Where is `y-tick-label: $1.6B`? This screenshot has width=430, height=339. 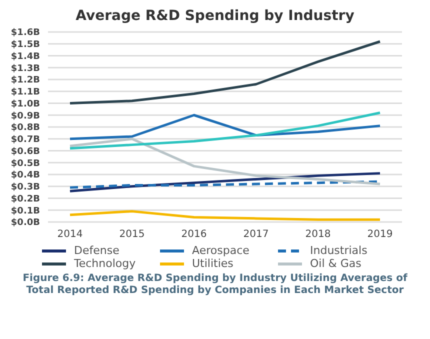
y-tick-label: $1.6B is located at coordinates (25, 33).